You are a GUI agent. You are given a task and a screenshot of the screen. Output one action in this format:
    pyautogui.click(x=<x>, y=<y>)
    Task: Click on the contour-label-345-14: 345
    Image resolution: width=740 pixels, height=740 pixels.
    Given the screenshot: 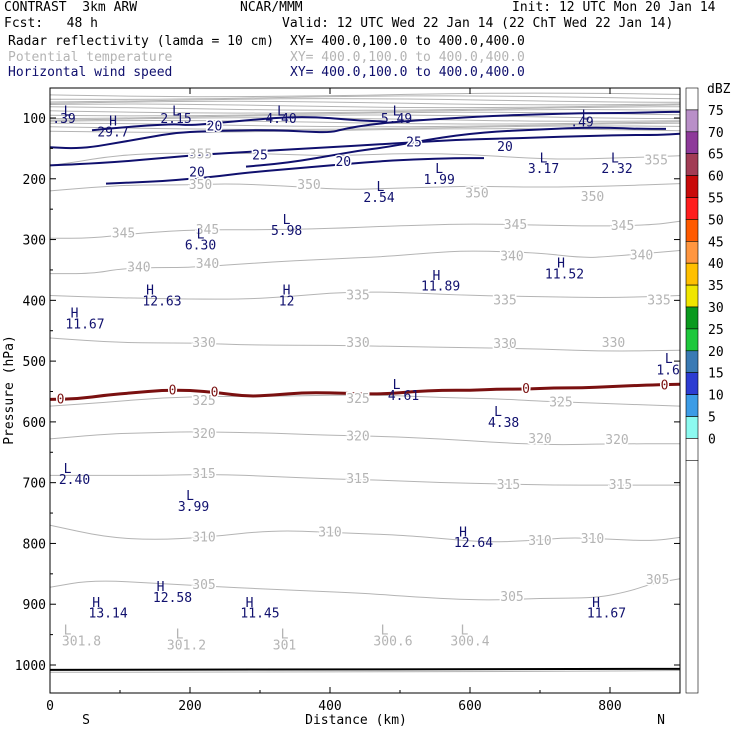 What is the action you would take?
    pyautogui.click(x=515, y=225)
    